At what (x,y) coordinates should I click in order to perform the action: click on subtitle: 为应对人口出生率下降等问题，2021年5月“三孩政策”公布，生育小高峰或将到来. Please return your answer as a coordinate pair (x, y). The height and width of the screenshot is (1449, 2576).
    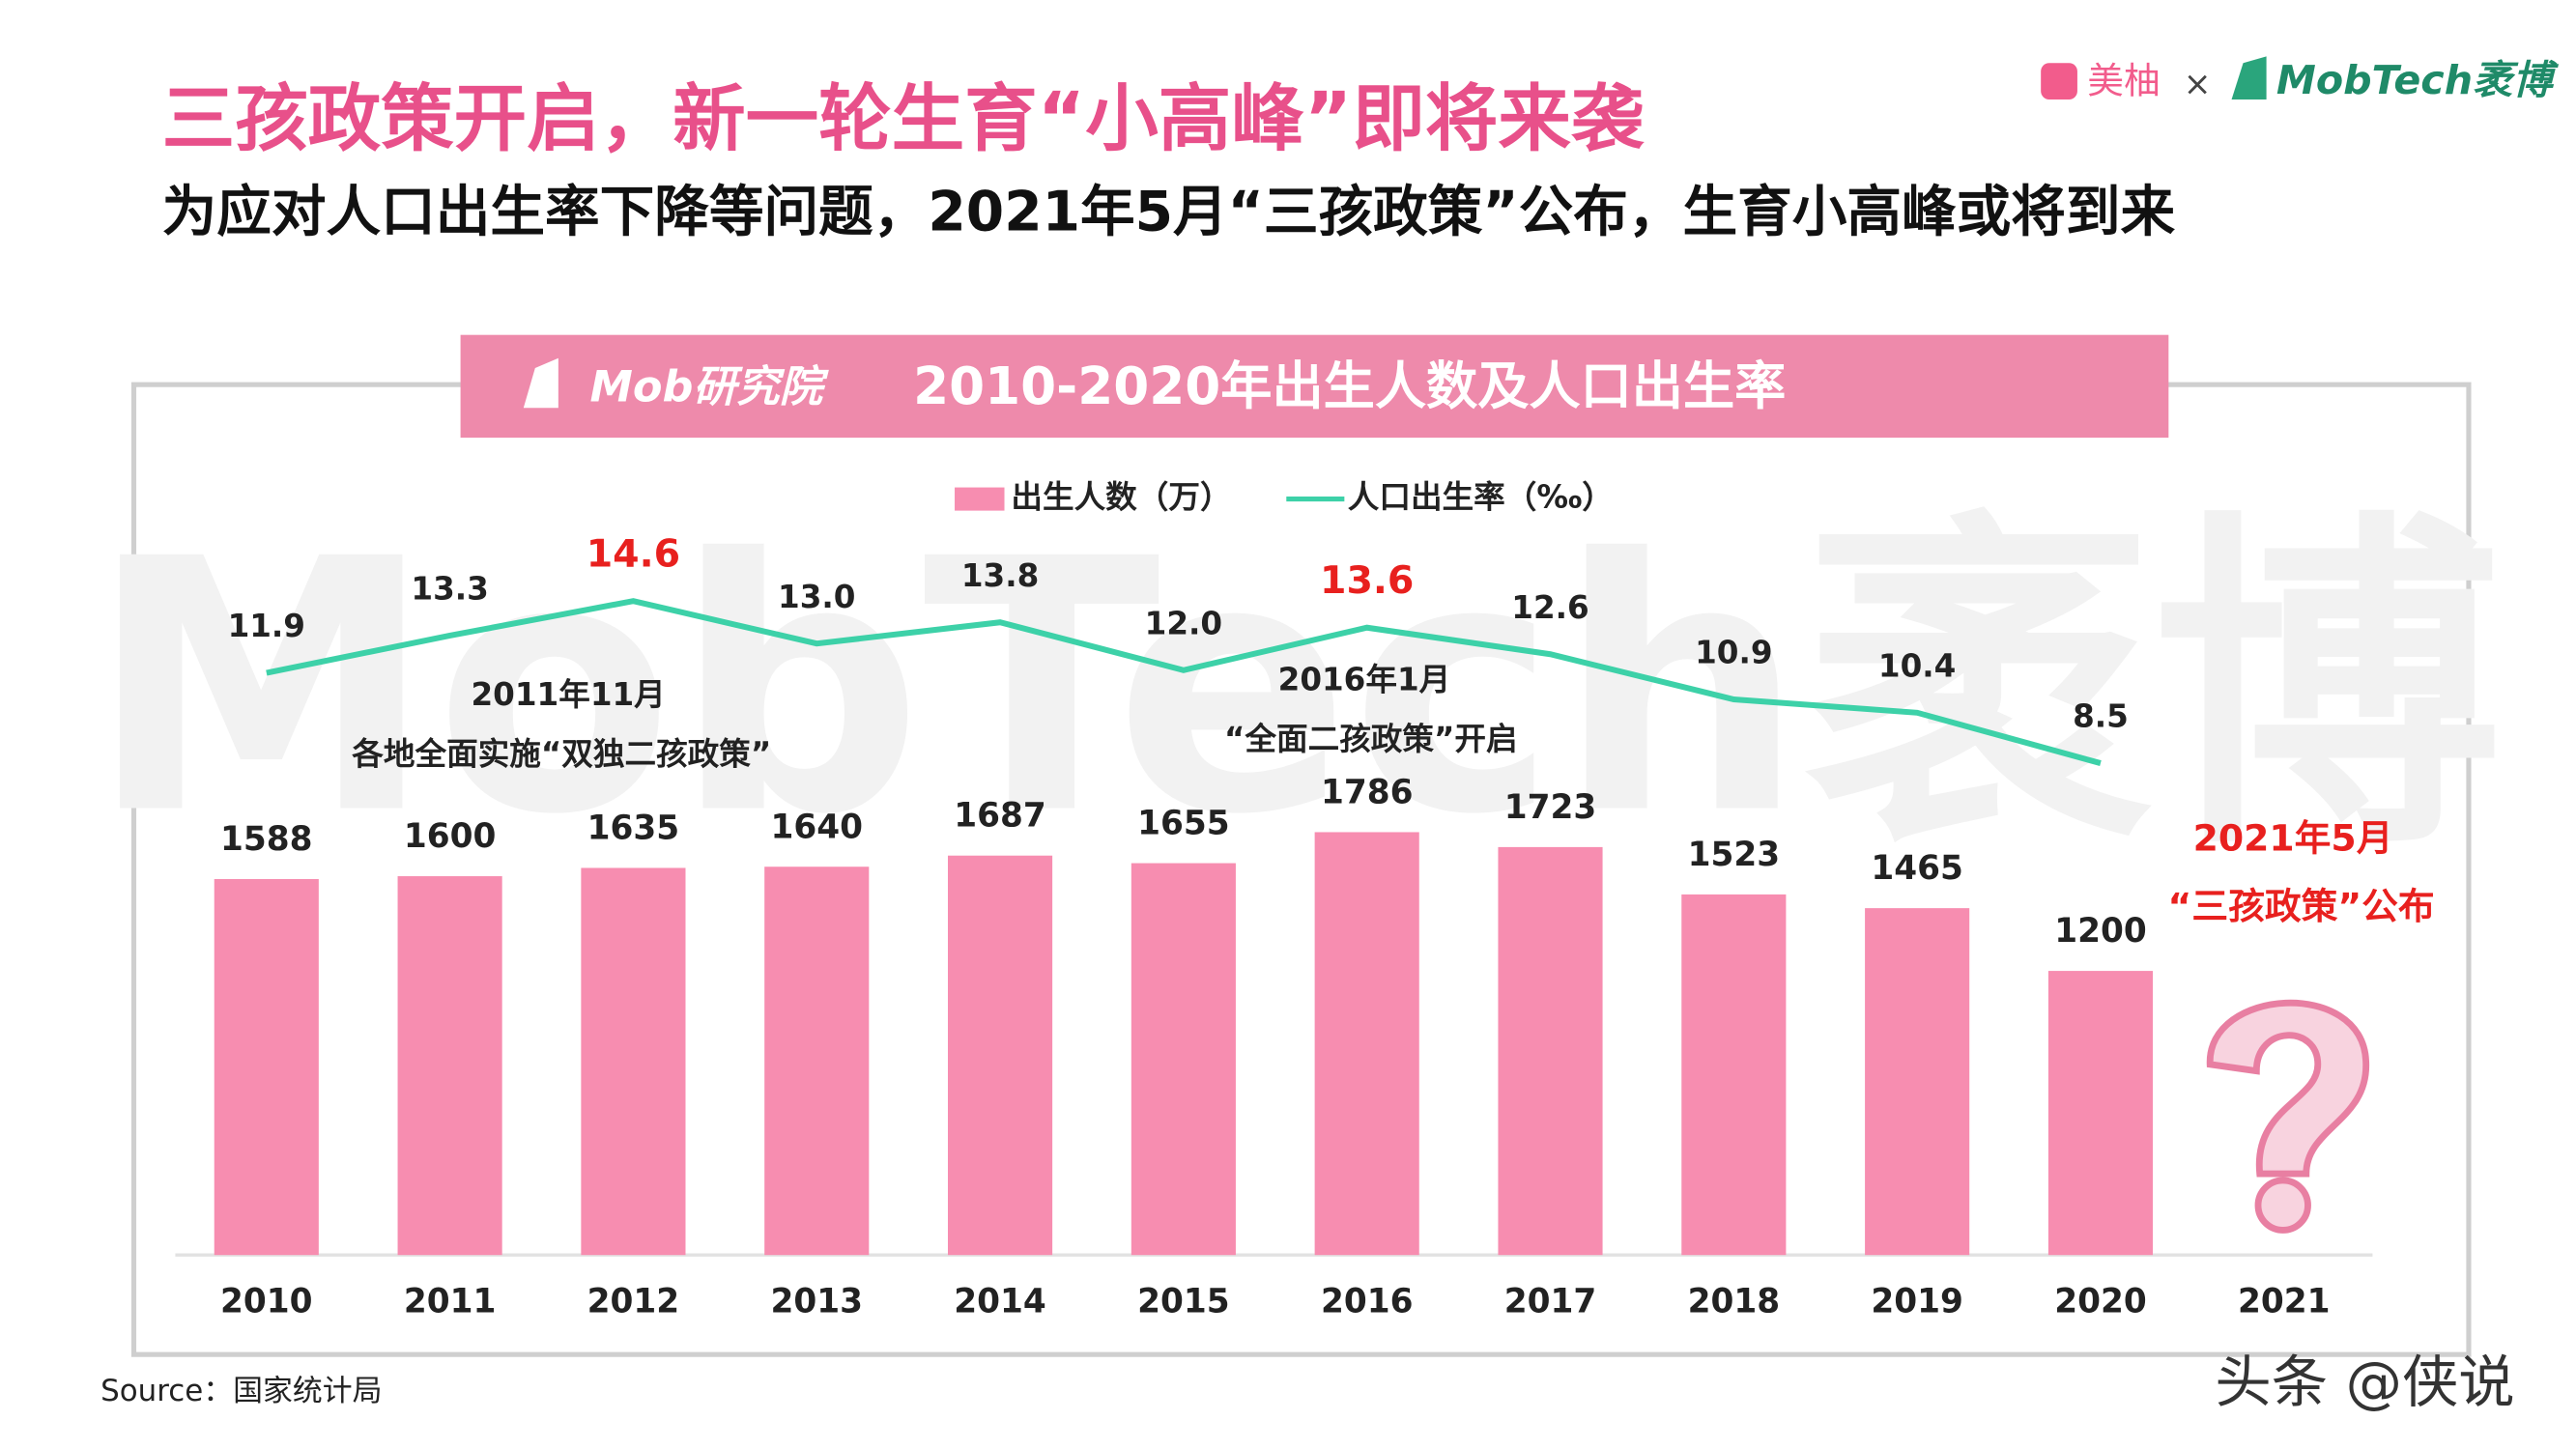
    Looking at the image, I should click on (1169, 212).